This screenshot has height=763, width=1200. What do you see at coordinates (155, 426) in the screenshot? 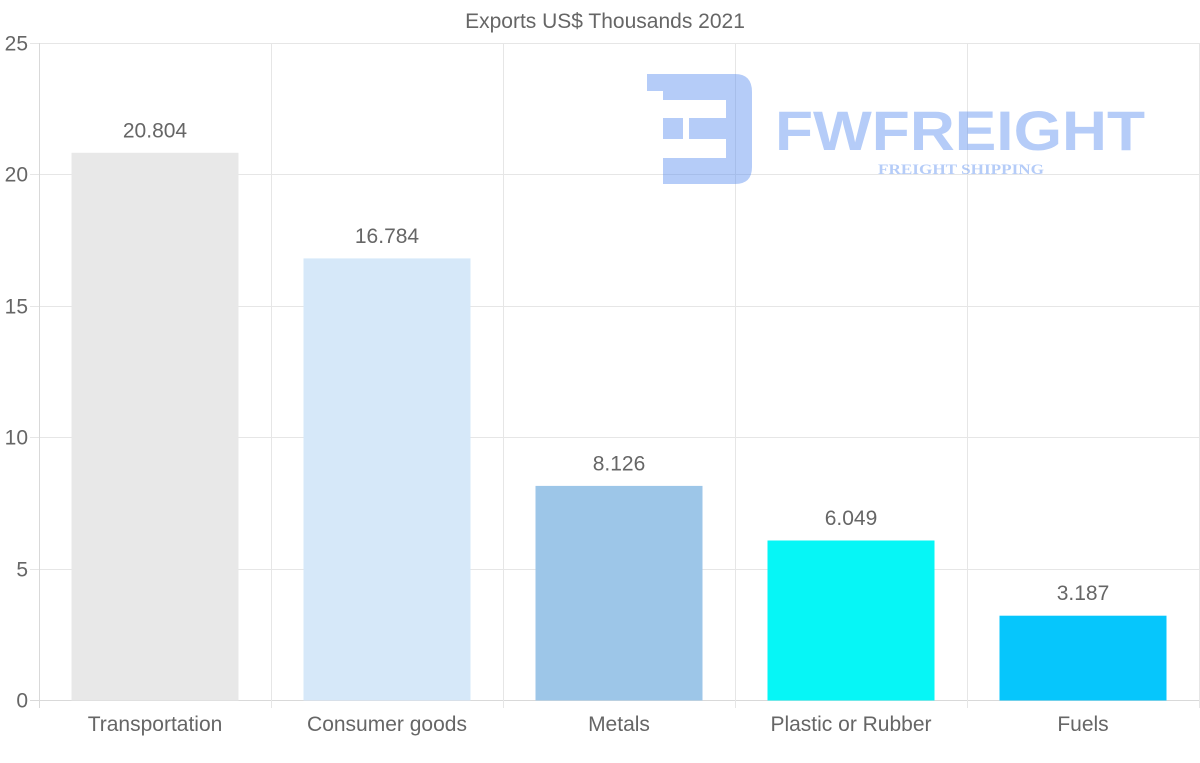
I see `bar-transportation` at bounding box center [155, 426].